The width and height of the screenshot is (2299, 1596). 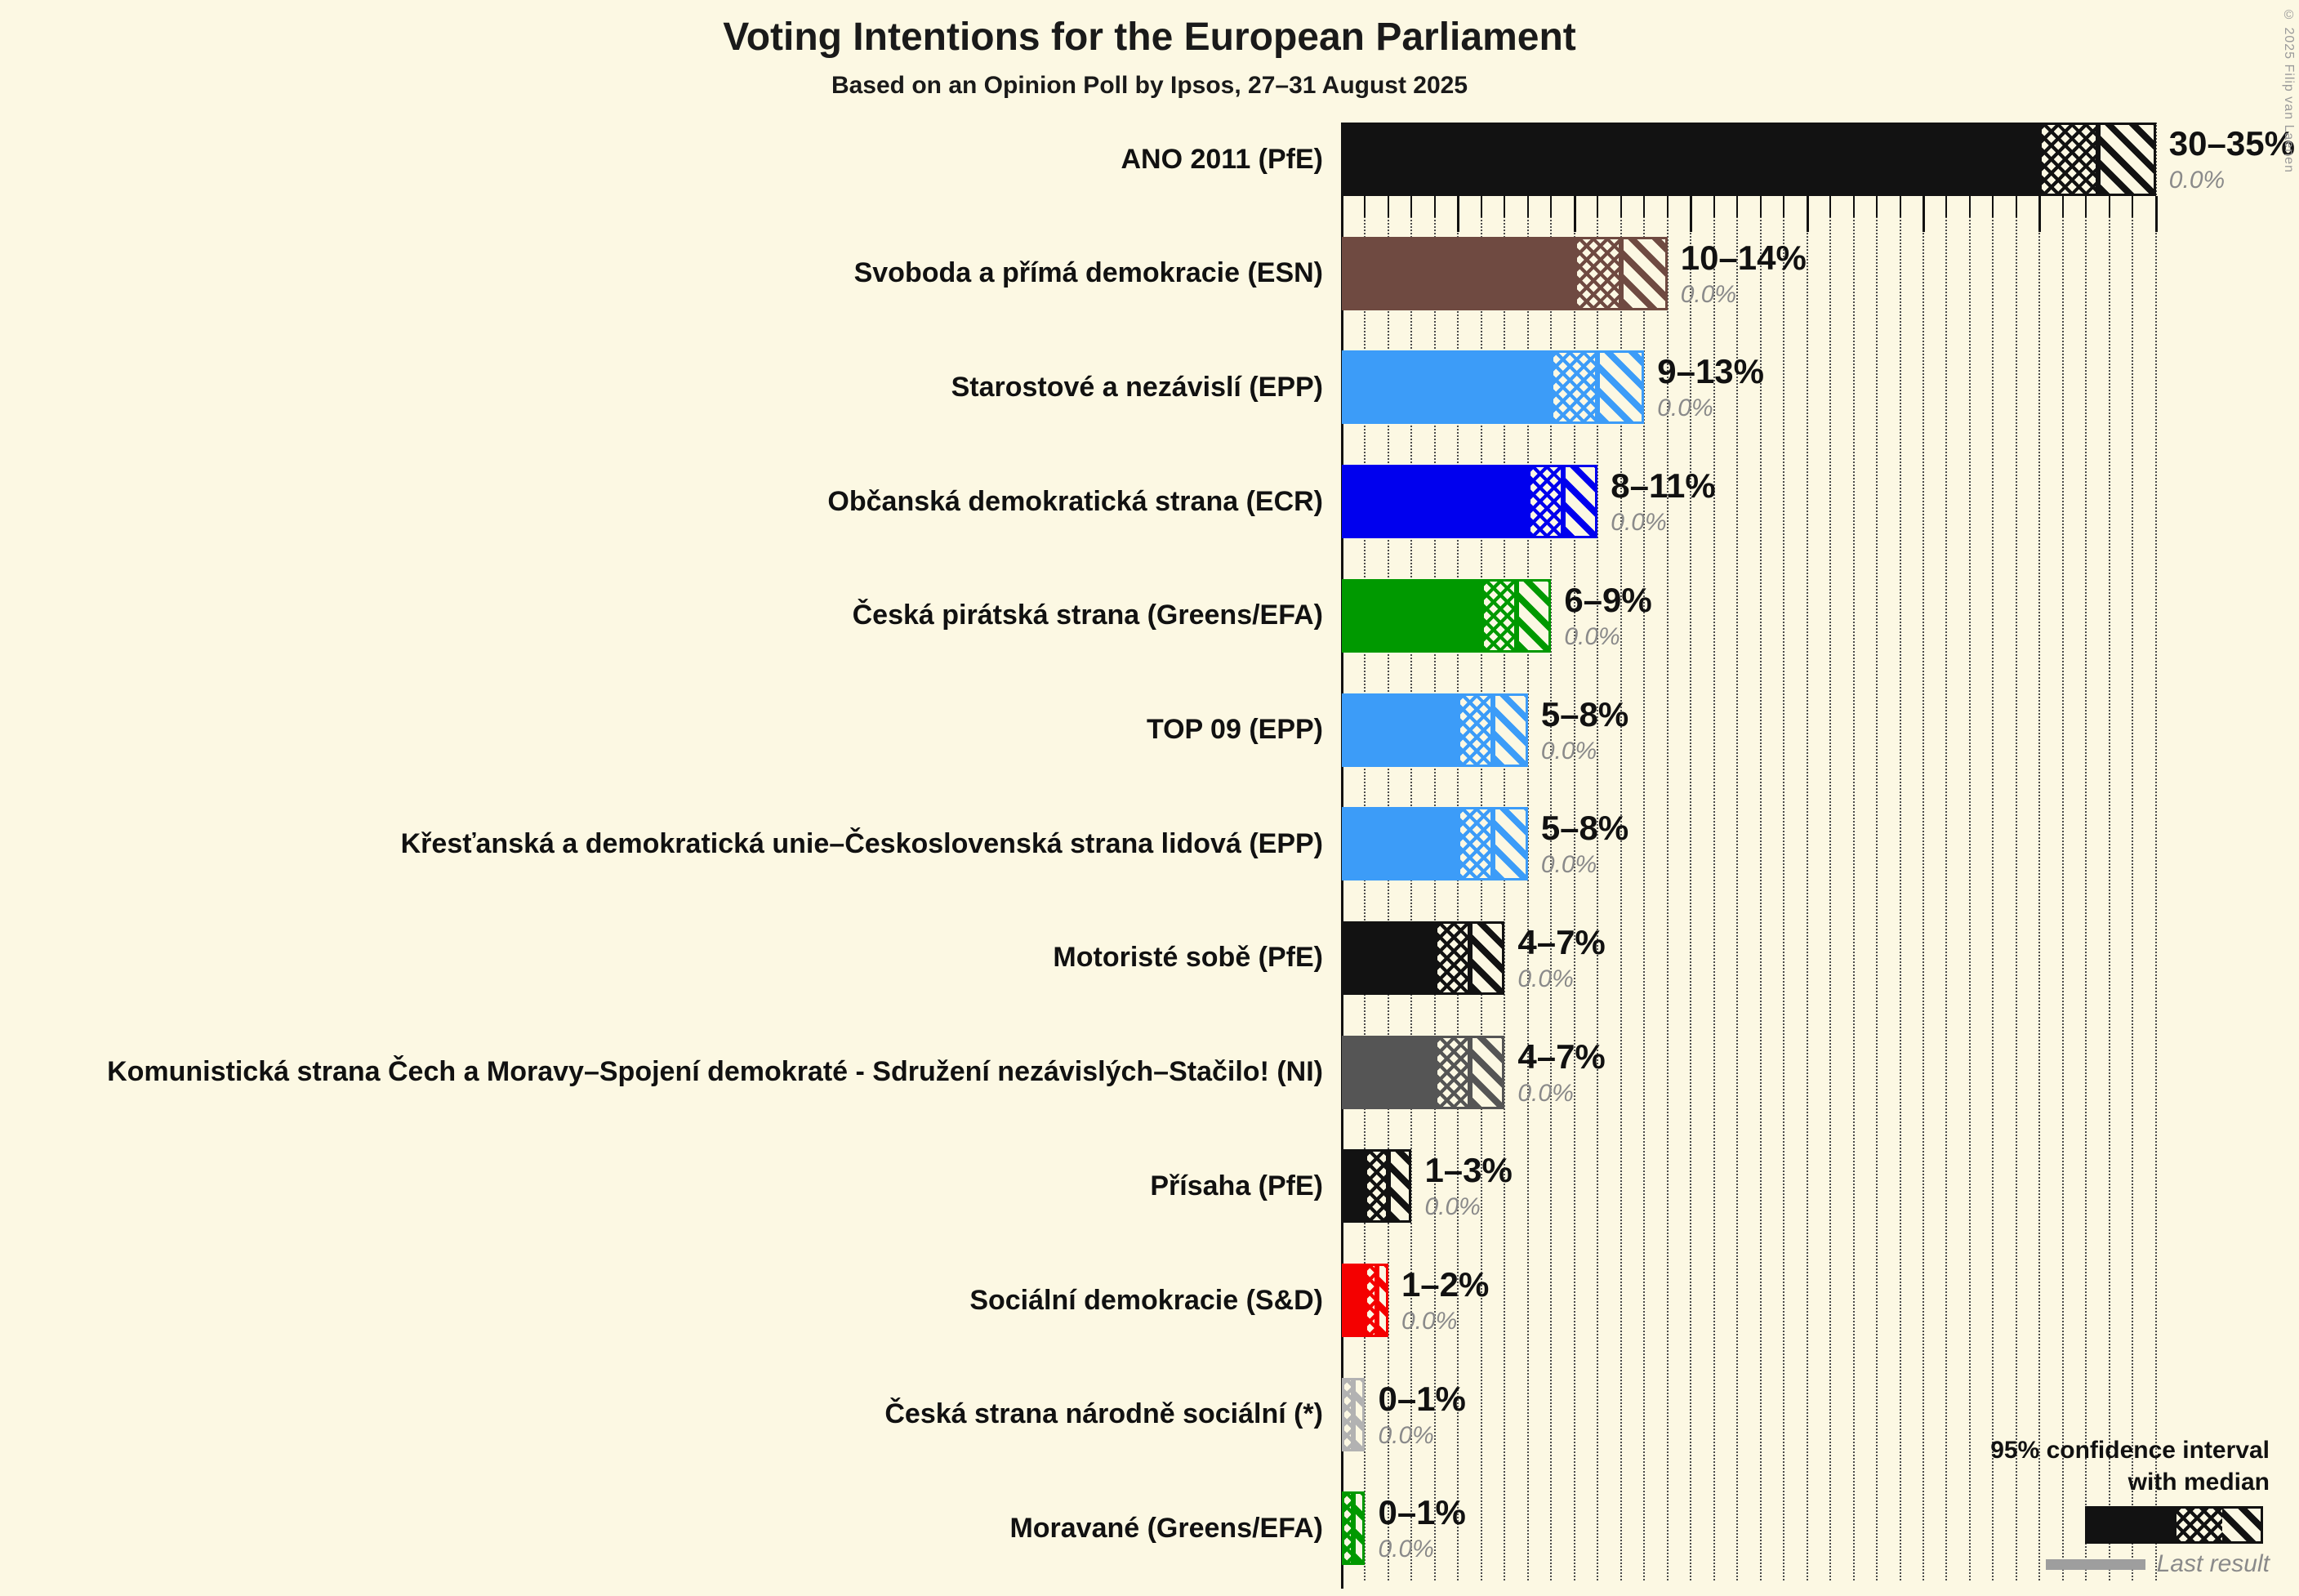 I want to click on bar-row: TOP 09 (EPP) 5–8% 0.0%, so click(x=1149, y=730).